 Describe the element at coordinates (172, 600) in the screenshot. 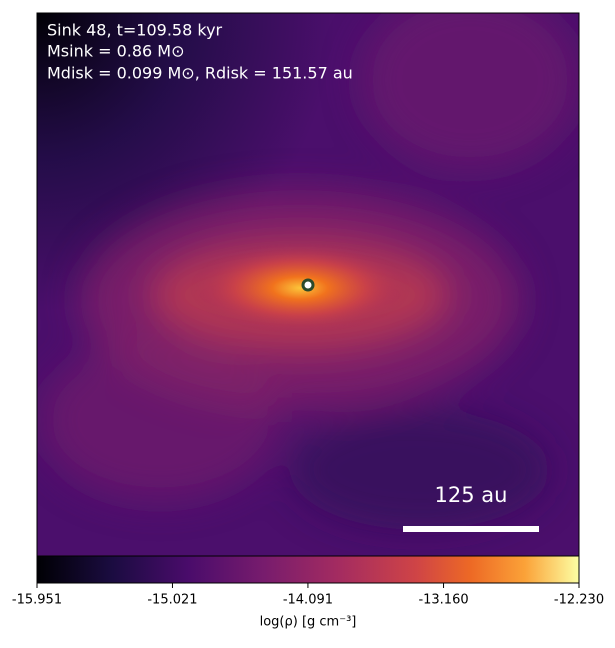

I see `colorbar-tick-label: -15.021` at that location.